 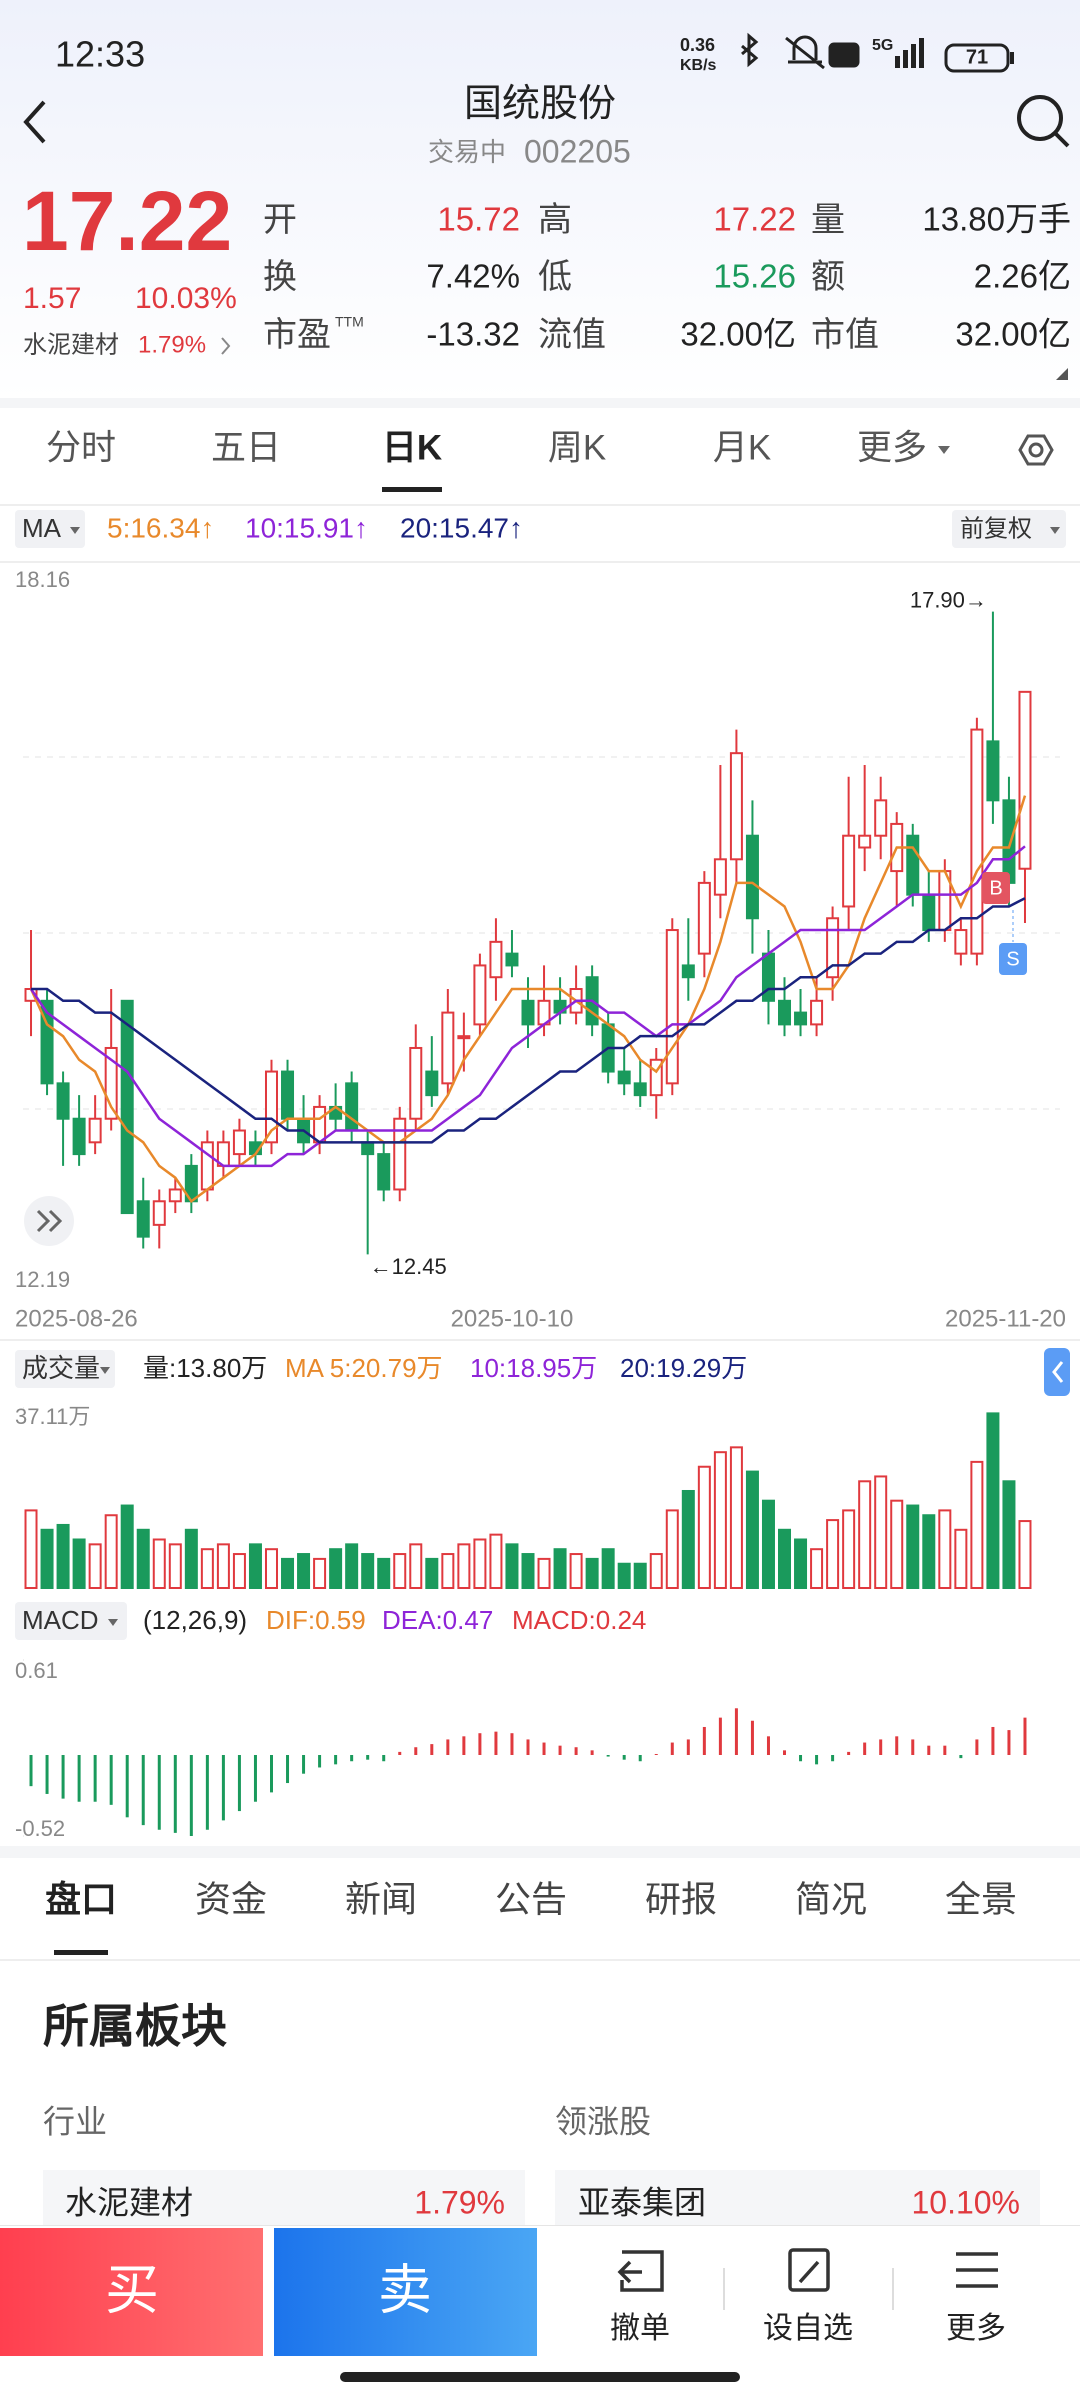 I want to click on stat-label: 换, so click(x=280, y=277).